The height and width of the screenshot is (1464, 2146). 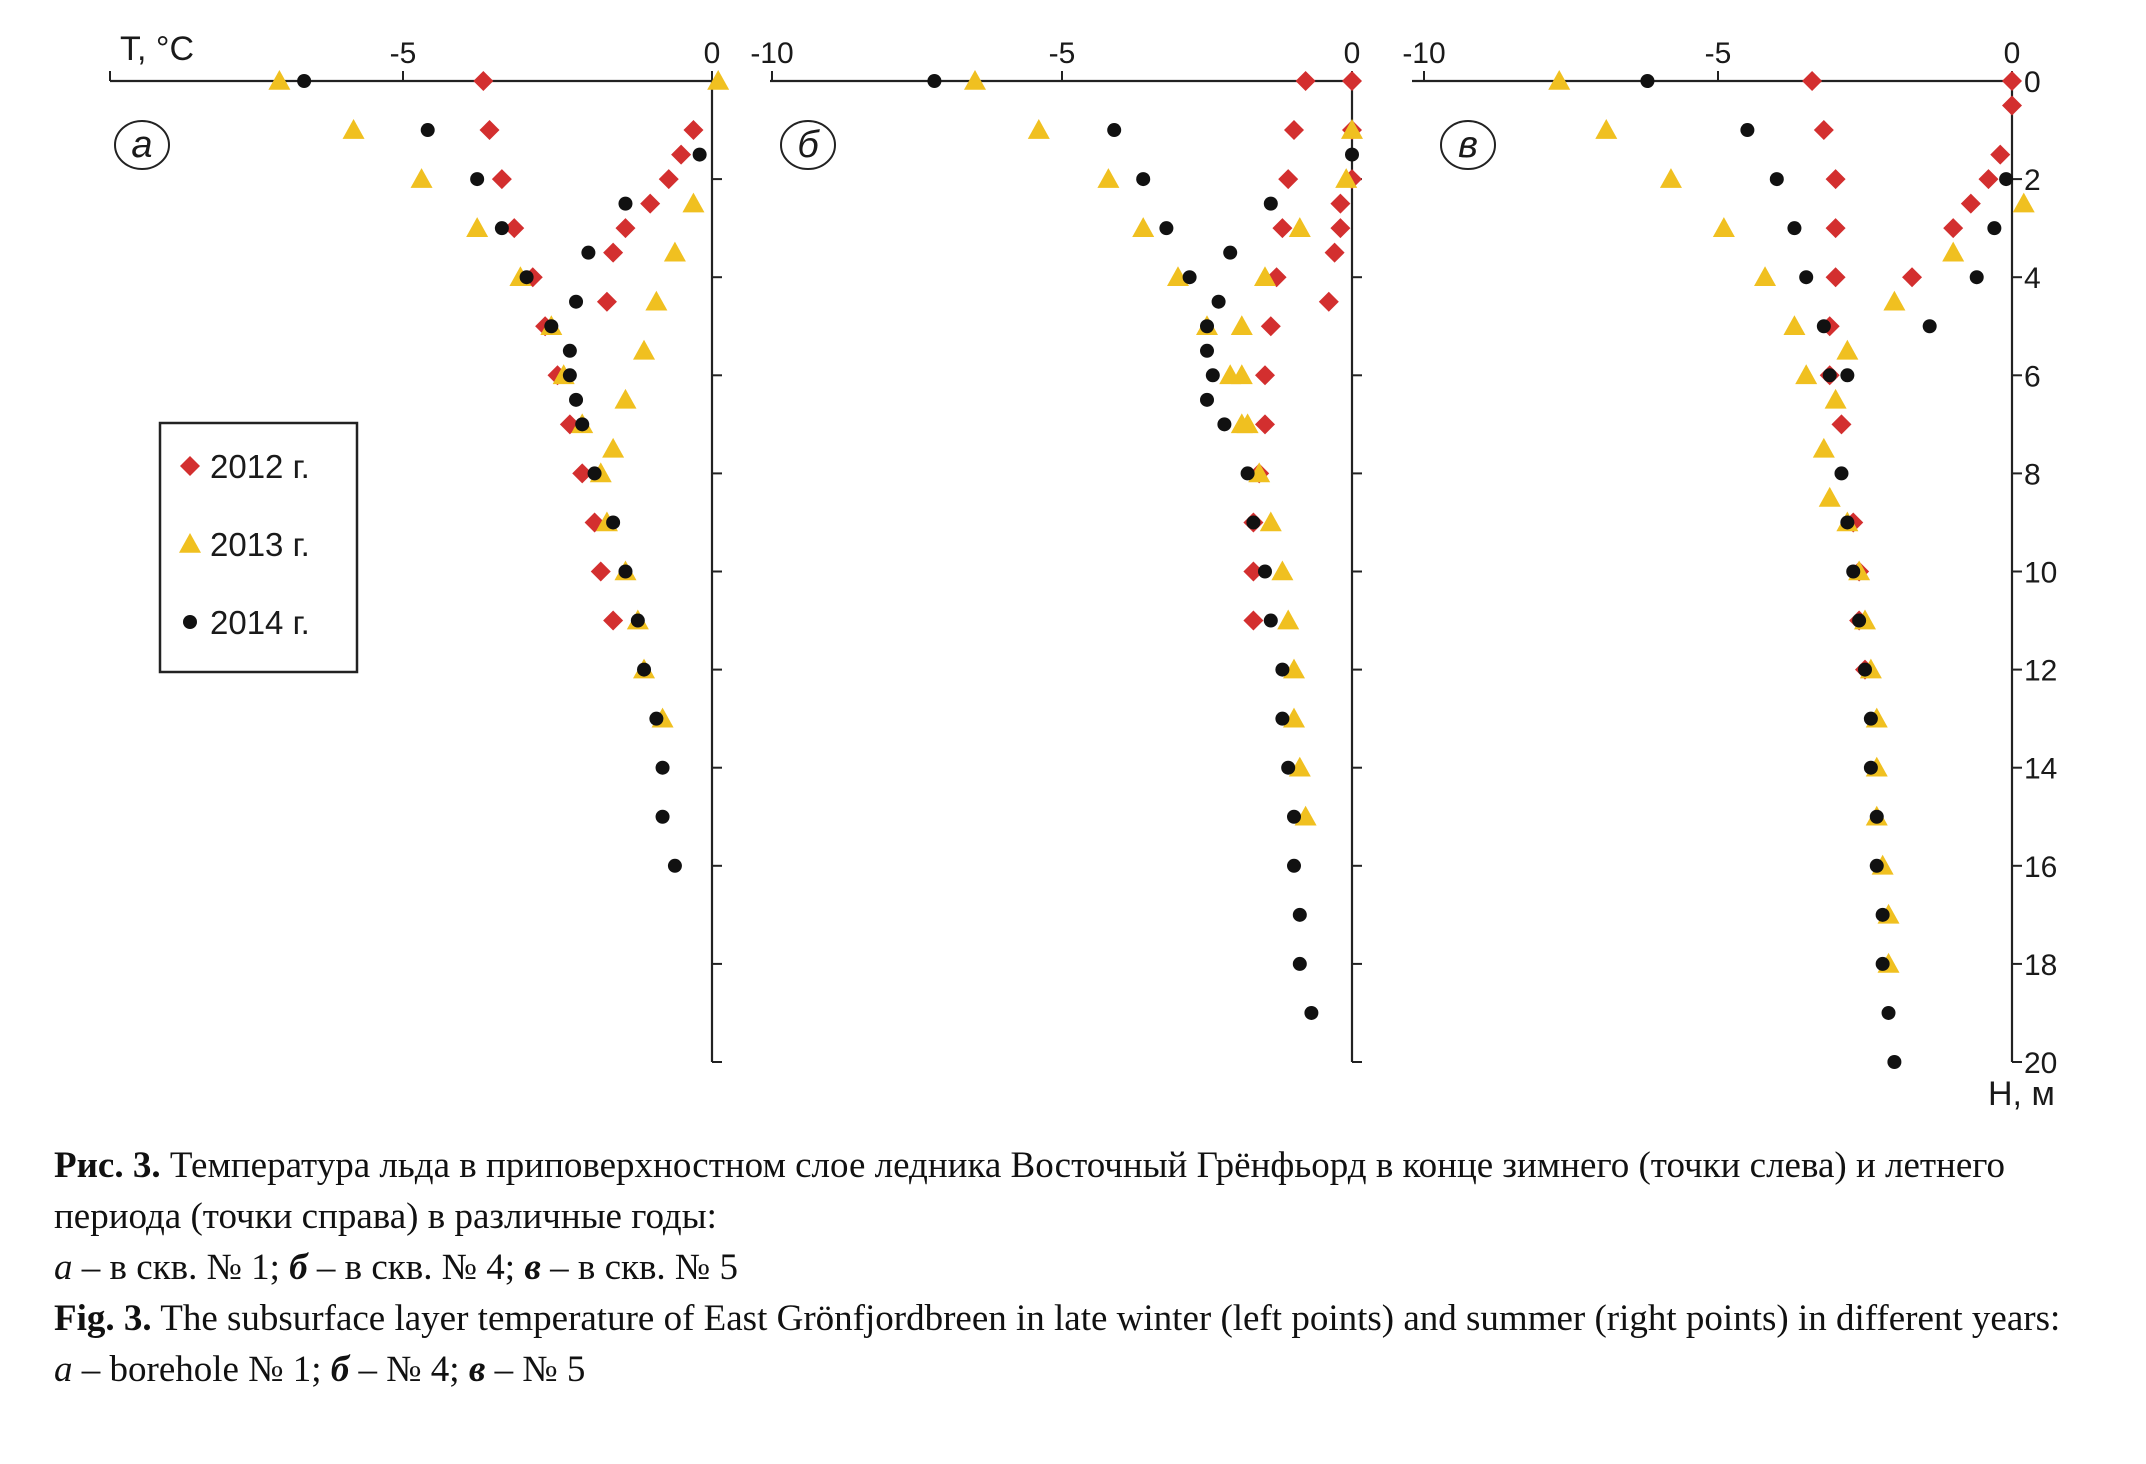 I want to click on y-tick-label: 4, so click(x=2032, y=278).